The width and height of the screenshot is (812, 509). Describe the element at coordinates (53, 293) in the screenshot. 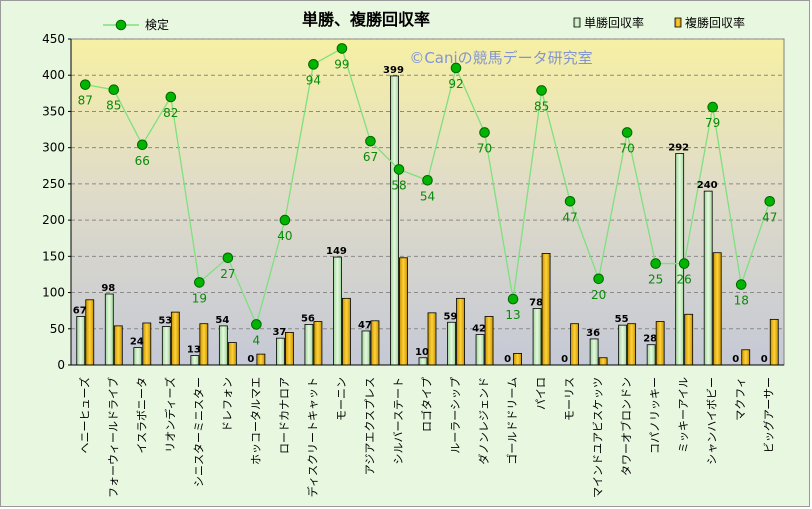

I see `y-tick-label: 100` at that location.